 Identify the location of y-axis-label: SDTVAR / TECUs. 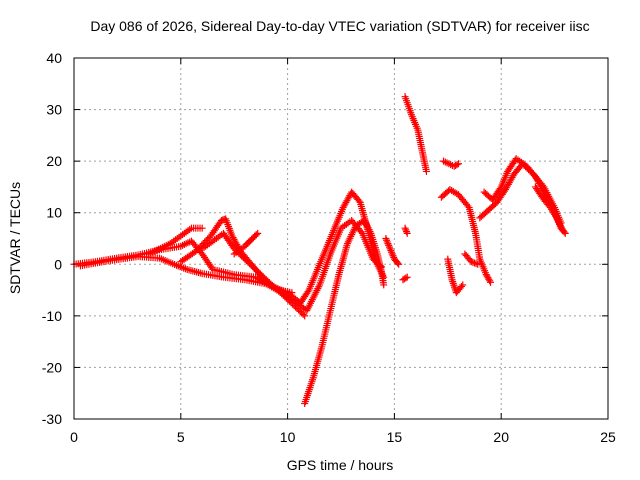
(15, 238).